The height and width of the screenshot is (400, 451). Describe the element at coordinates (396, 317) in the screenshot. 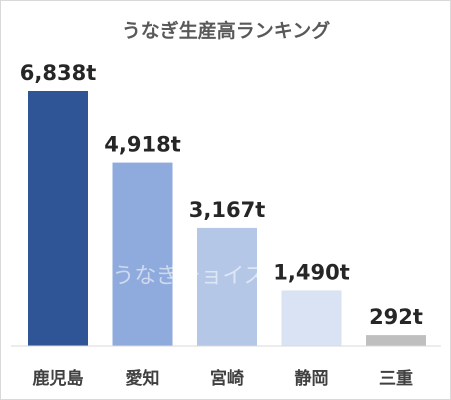

I see `value-label-5: 292t` at that location.